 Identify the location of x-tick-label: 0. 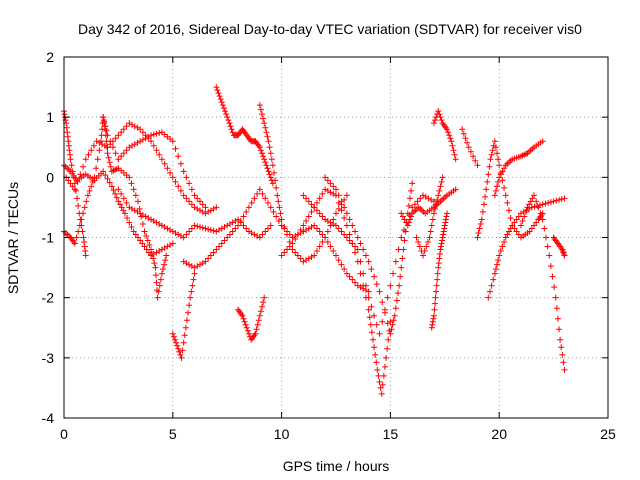
(64, 434).